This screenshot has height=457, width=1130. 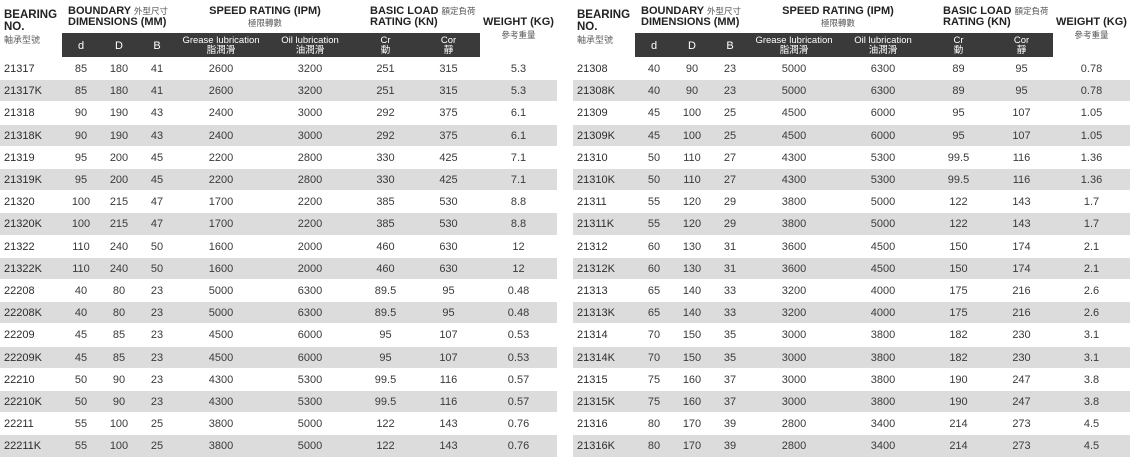 What do you see at coordinates (81, 180) in the screenshot?
I see `cell-d: 95` at bounding box center [81, 180].